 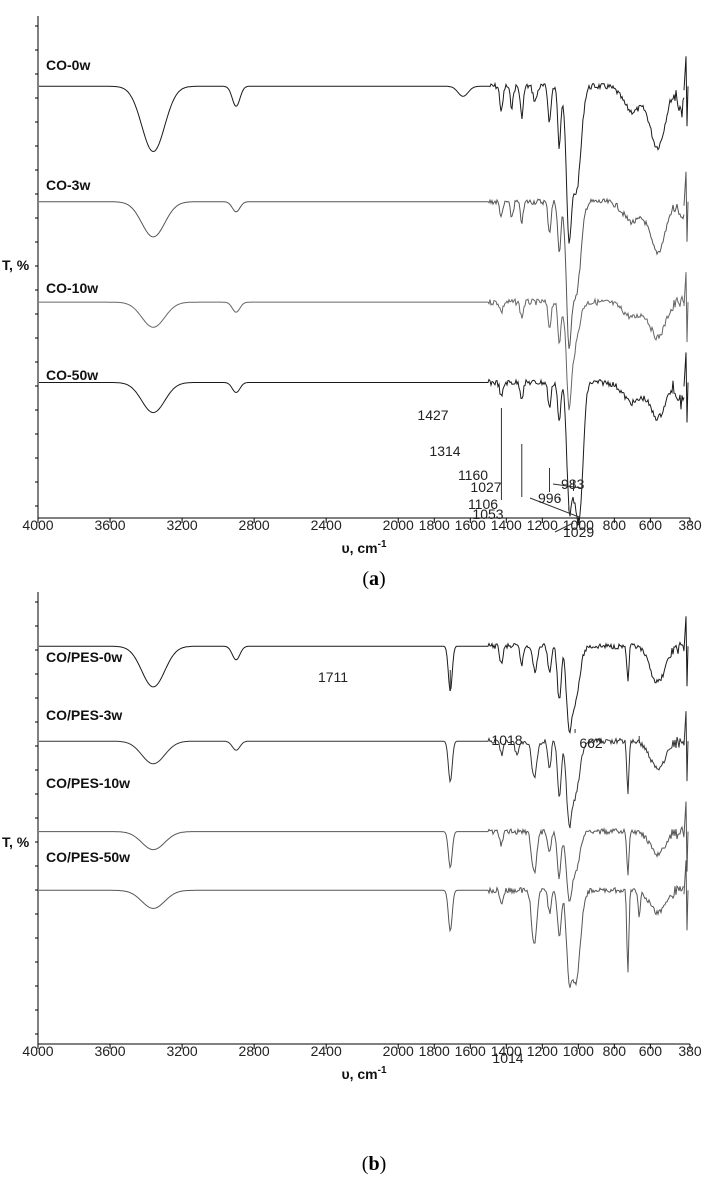 I want to click on peak-annotation: 1427, so click(x=432, y=415).